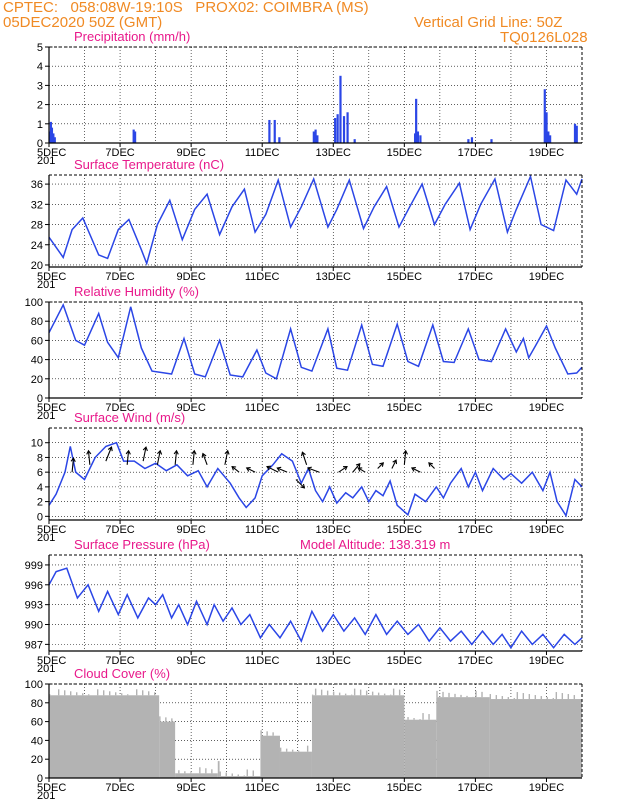  What do you see at coordinates (37, 704) in the screenshot?
I see `y-tick-label: 80` at bounding box center [37, 704].